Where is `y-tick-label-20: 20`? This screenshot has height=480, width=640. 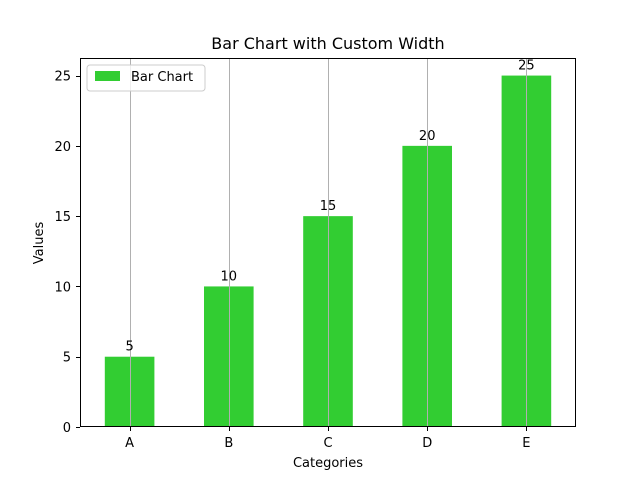 y-tick-label-20: 20 is located at coordinates (62, 147).